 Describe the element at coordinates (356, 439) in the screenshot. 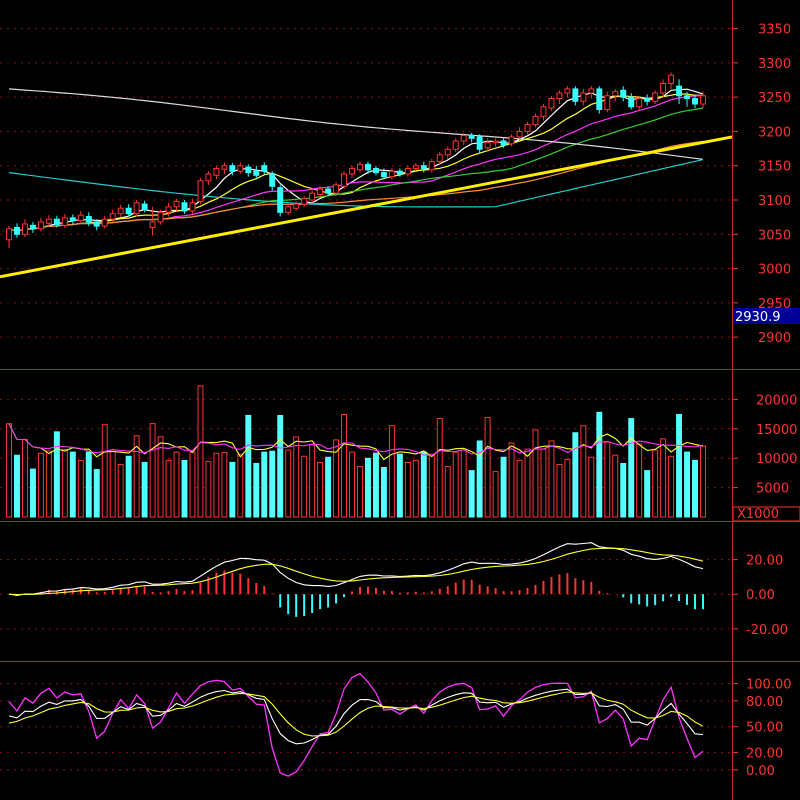

I see `volume-ma10-line` at that location.